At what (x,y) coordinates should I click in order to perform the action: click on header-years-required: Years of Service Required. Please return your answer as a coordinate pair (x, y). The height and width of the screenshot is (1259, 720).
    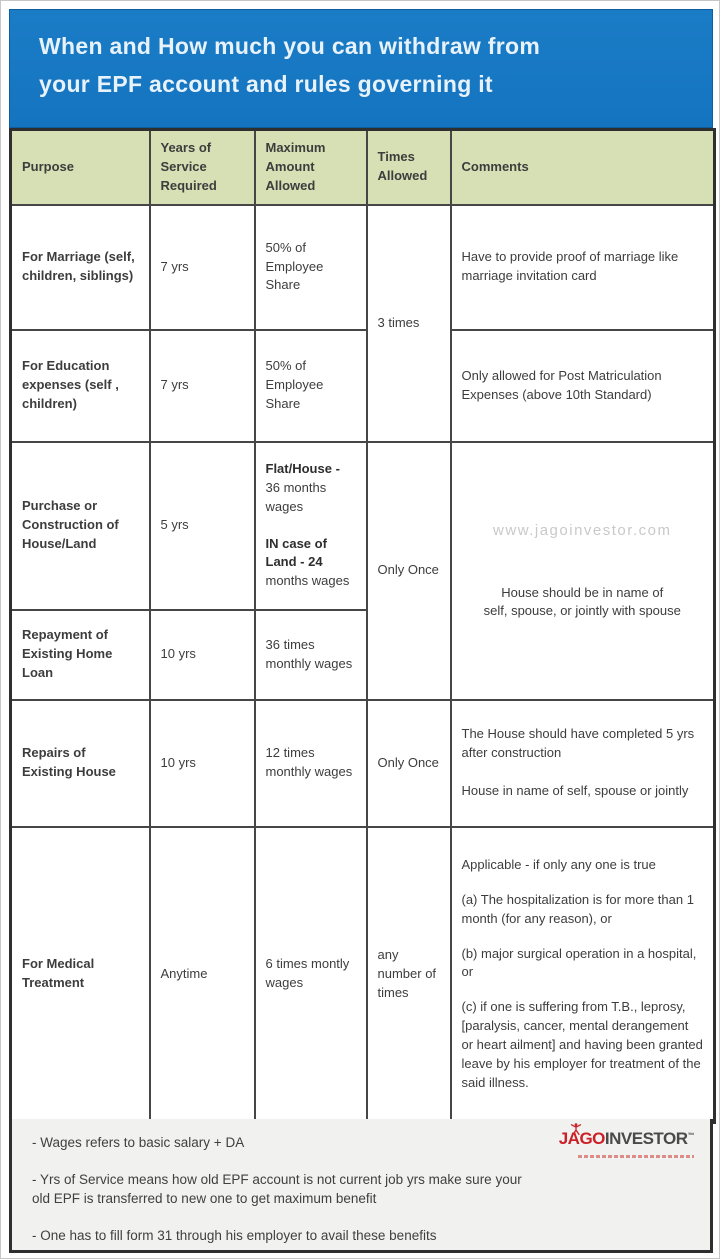
    Looking at the image, I should click on (202, 167).